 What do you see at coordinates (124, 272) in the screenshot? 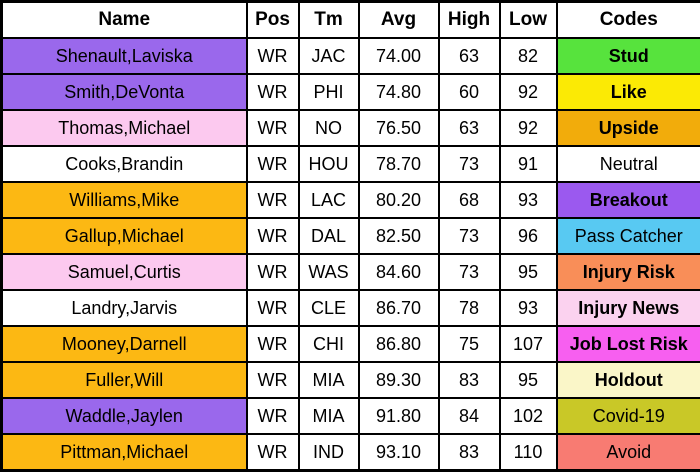
I see `player-name-cell: Samuel,Curtis` at bounding box center [124, 272].